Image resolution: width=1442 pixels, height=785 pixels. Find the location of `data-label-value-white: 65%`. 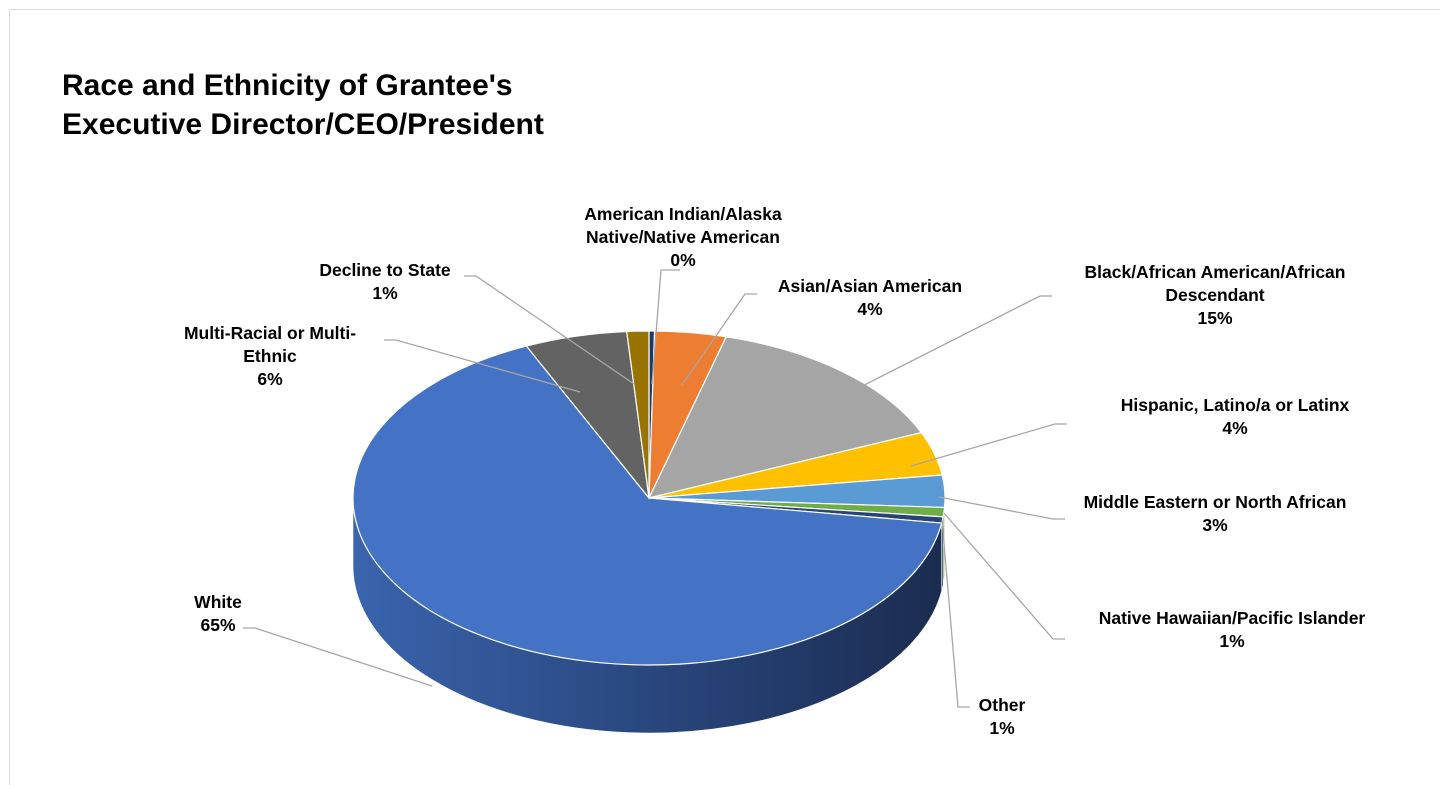

data-label-value-white: 65% is located at coordinates (217, 625).